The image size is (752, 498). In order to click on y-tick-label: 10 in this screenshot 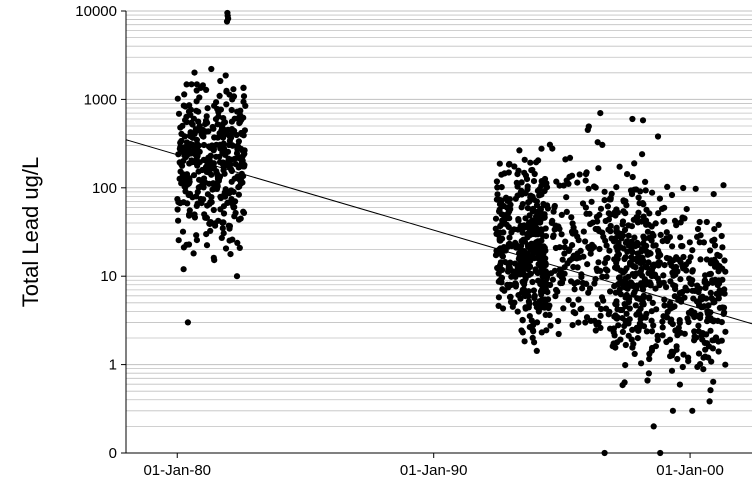, I will do `click(108, 276)`.